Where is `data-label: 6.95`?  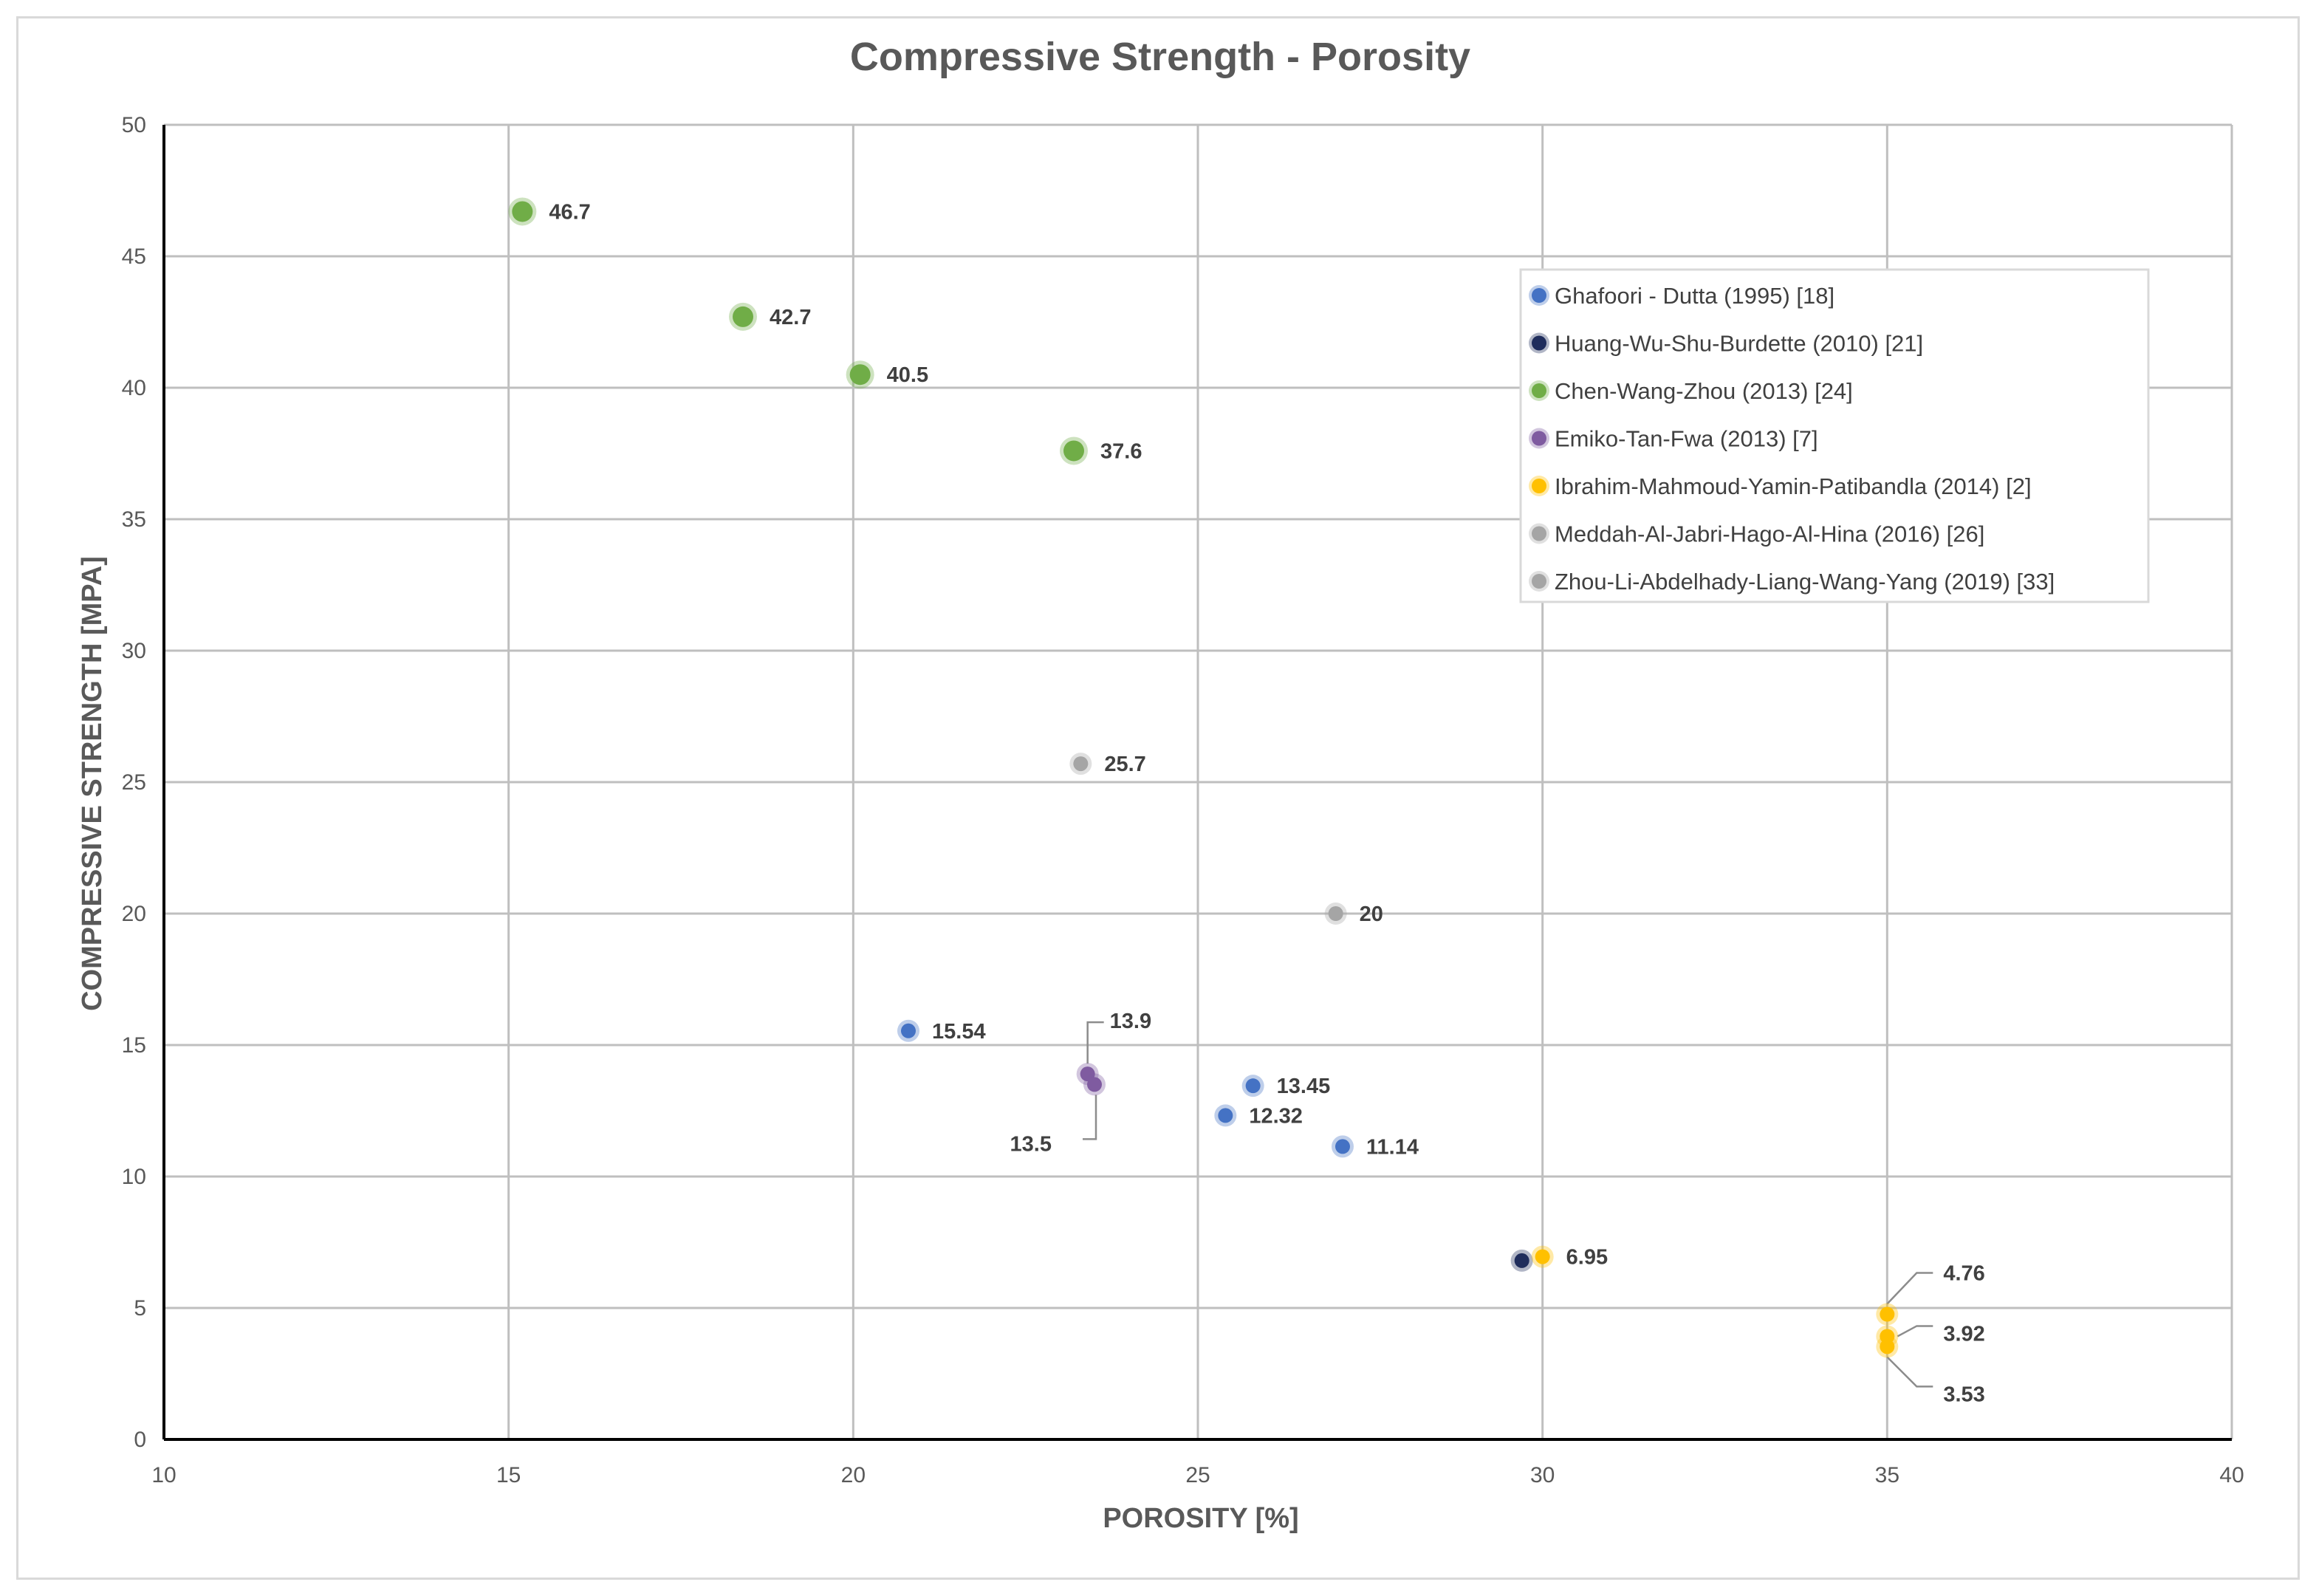 data-label: 6.95 is located at coordinates (1587, 1258).